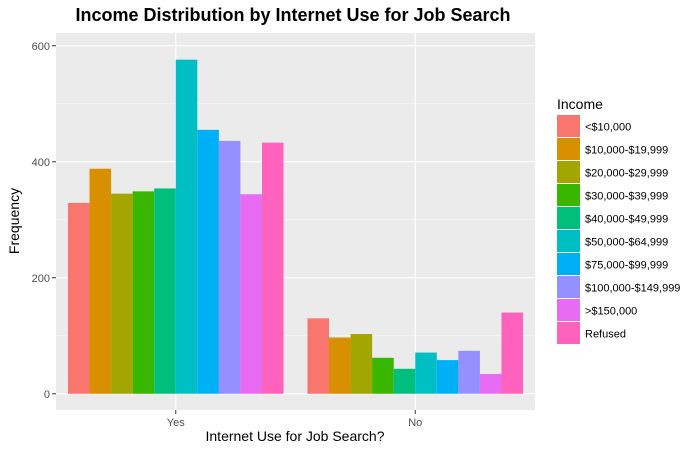 The width and height of the screenshot is (700, 450). What do you see at coordinates (632, 289) in the screenshot?
I see `legend-label: $100,000-$149,999` at bounding box center [632, 289].